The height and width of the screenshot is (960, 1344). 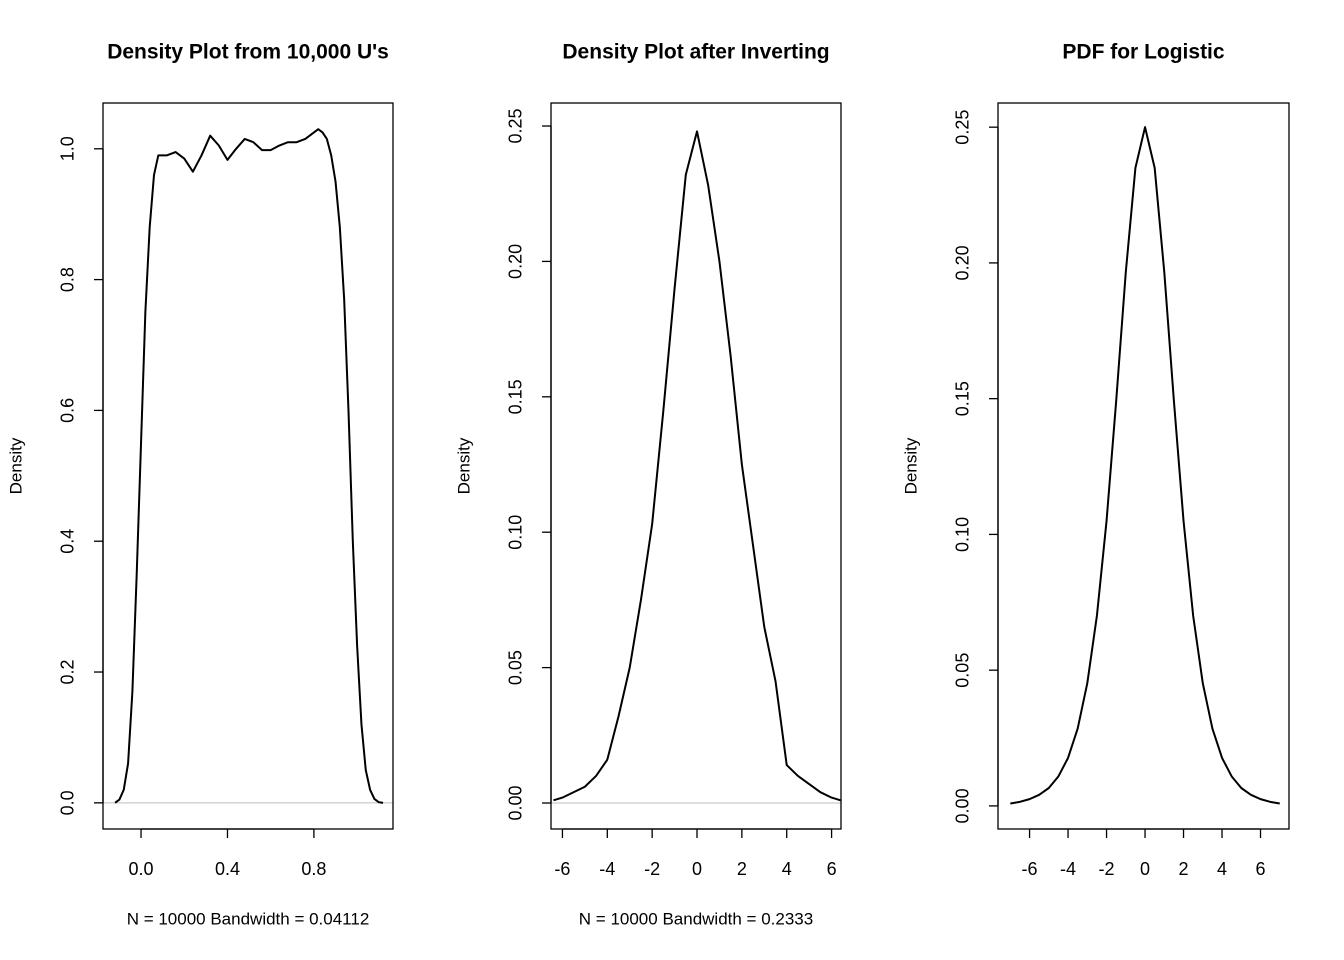 I want to click on y-tick-label: 0.0, so click(x=68, y=802).